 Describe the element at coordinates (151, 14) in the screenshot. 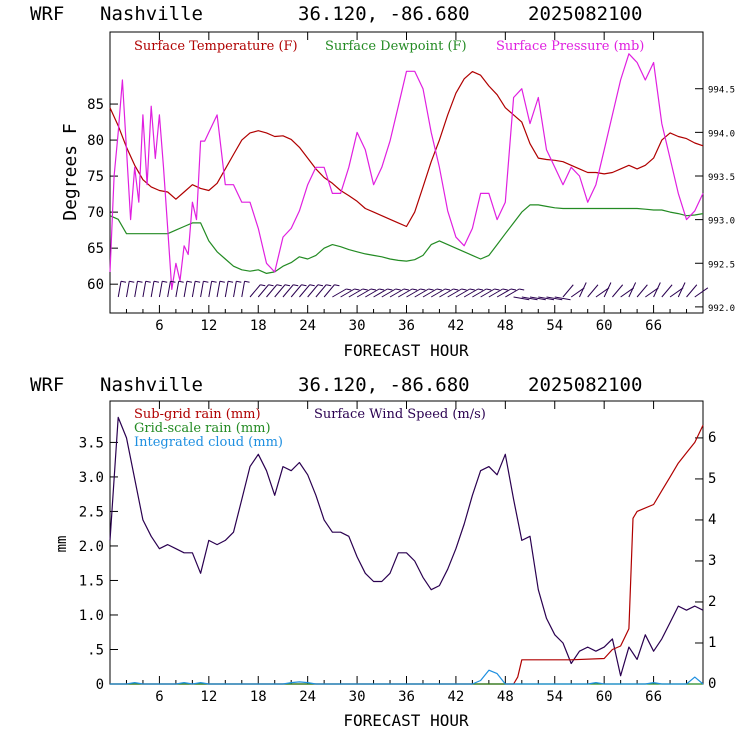

I see `panel1-location: Nashville` at that location.